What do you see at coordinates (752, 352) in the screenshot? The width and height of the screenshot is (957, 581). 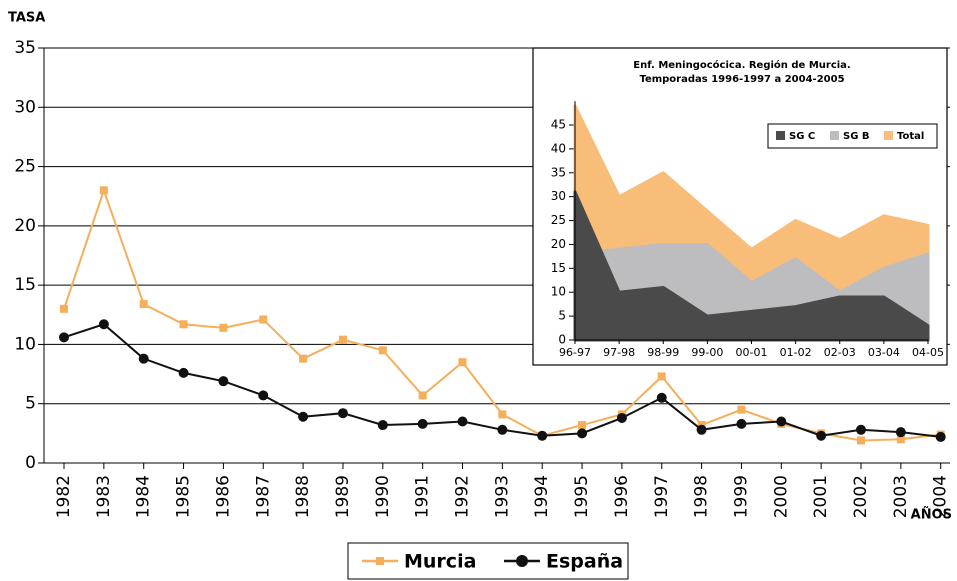 I see `inset-x-tick-label: 00-01` at bounding box center [752, 352].